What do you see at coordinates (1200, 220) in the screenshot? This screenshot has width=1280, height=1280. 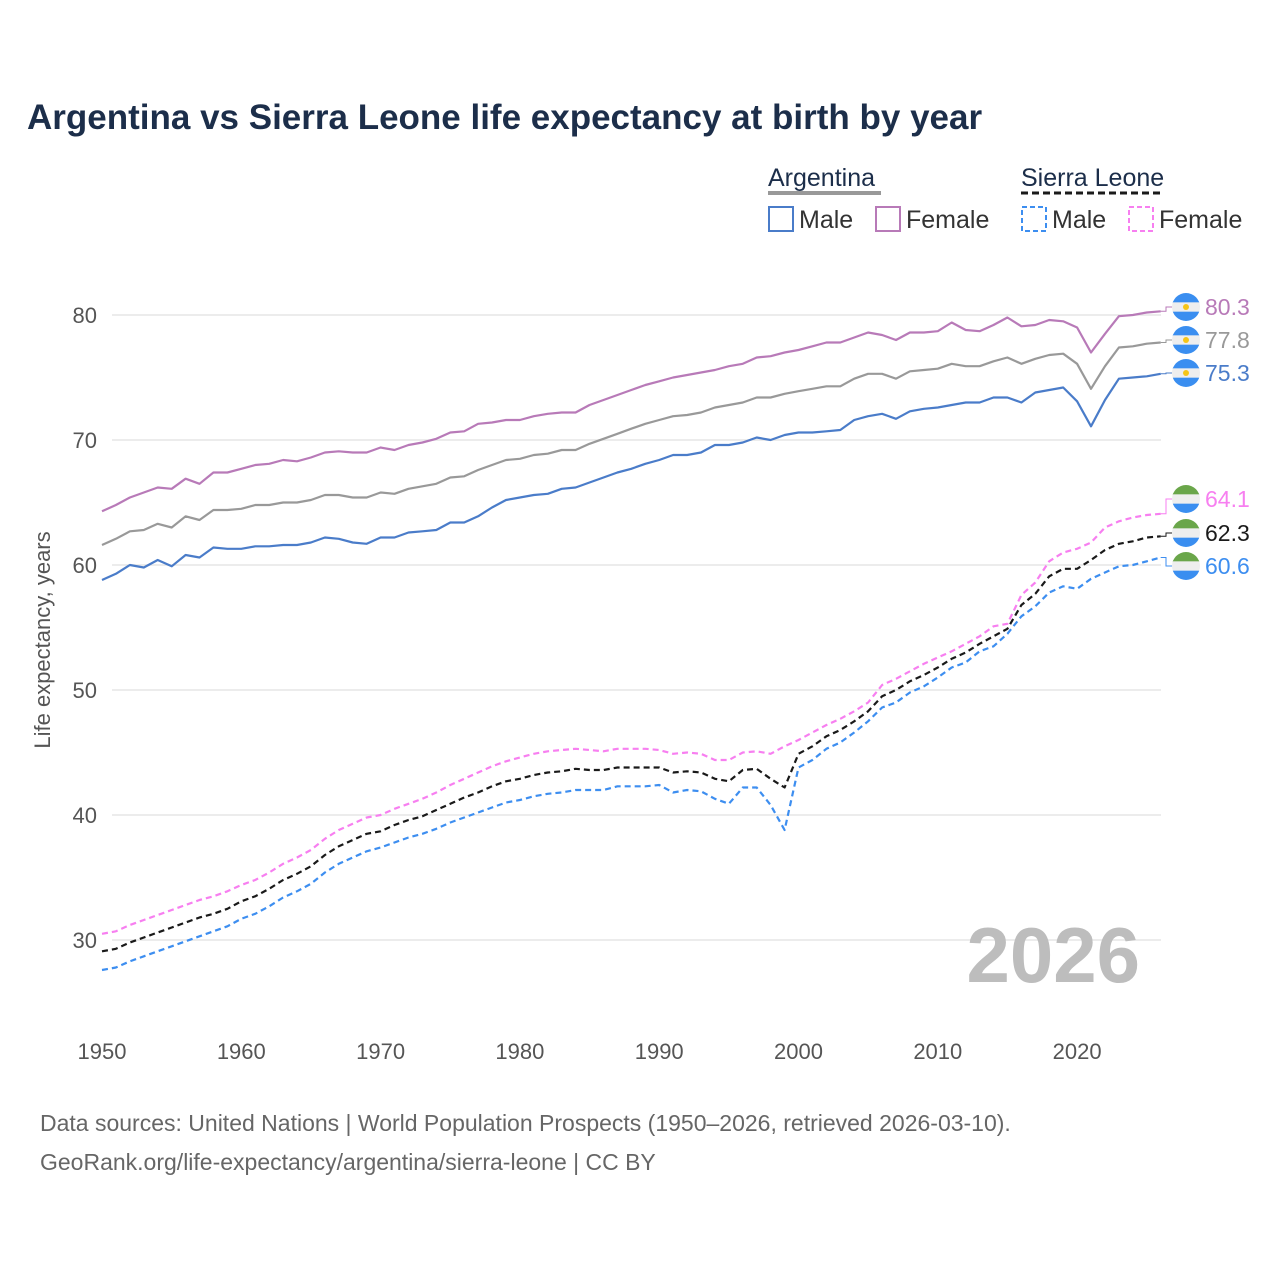 I see `legend-sierra-leone-female: Female` at bounding box center [1200, 220].